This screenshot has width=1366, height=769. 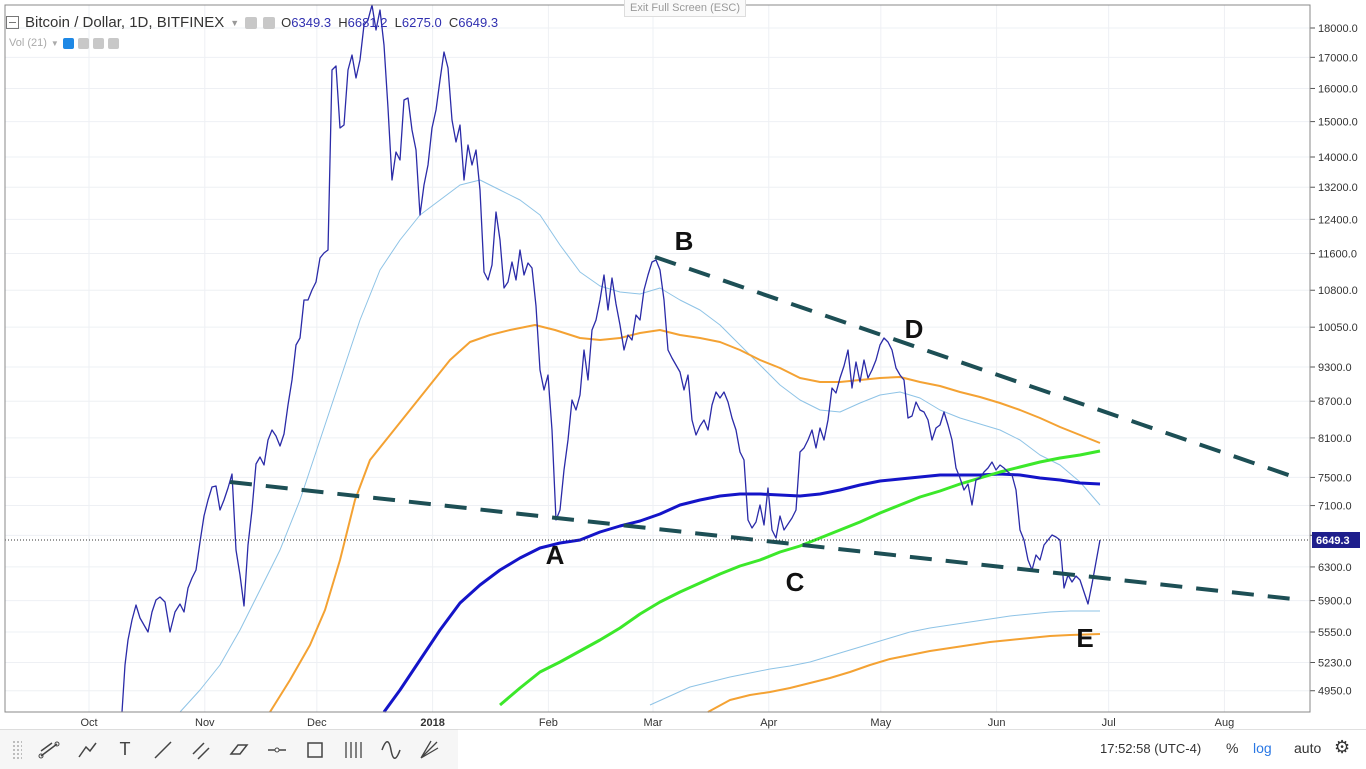 What do you see at coordinates (1342, 747) in the screenshot?
I see `gear-icon: ⚙` at bounding box center [1342, 747].